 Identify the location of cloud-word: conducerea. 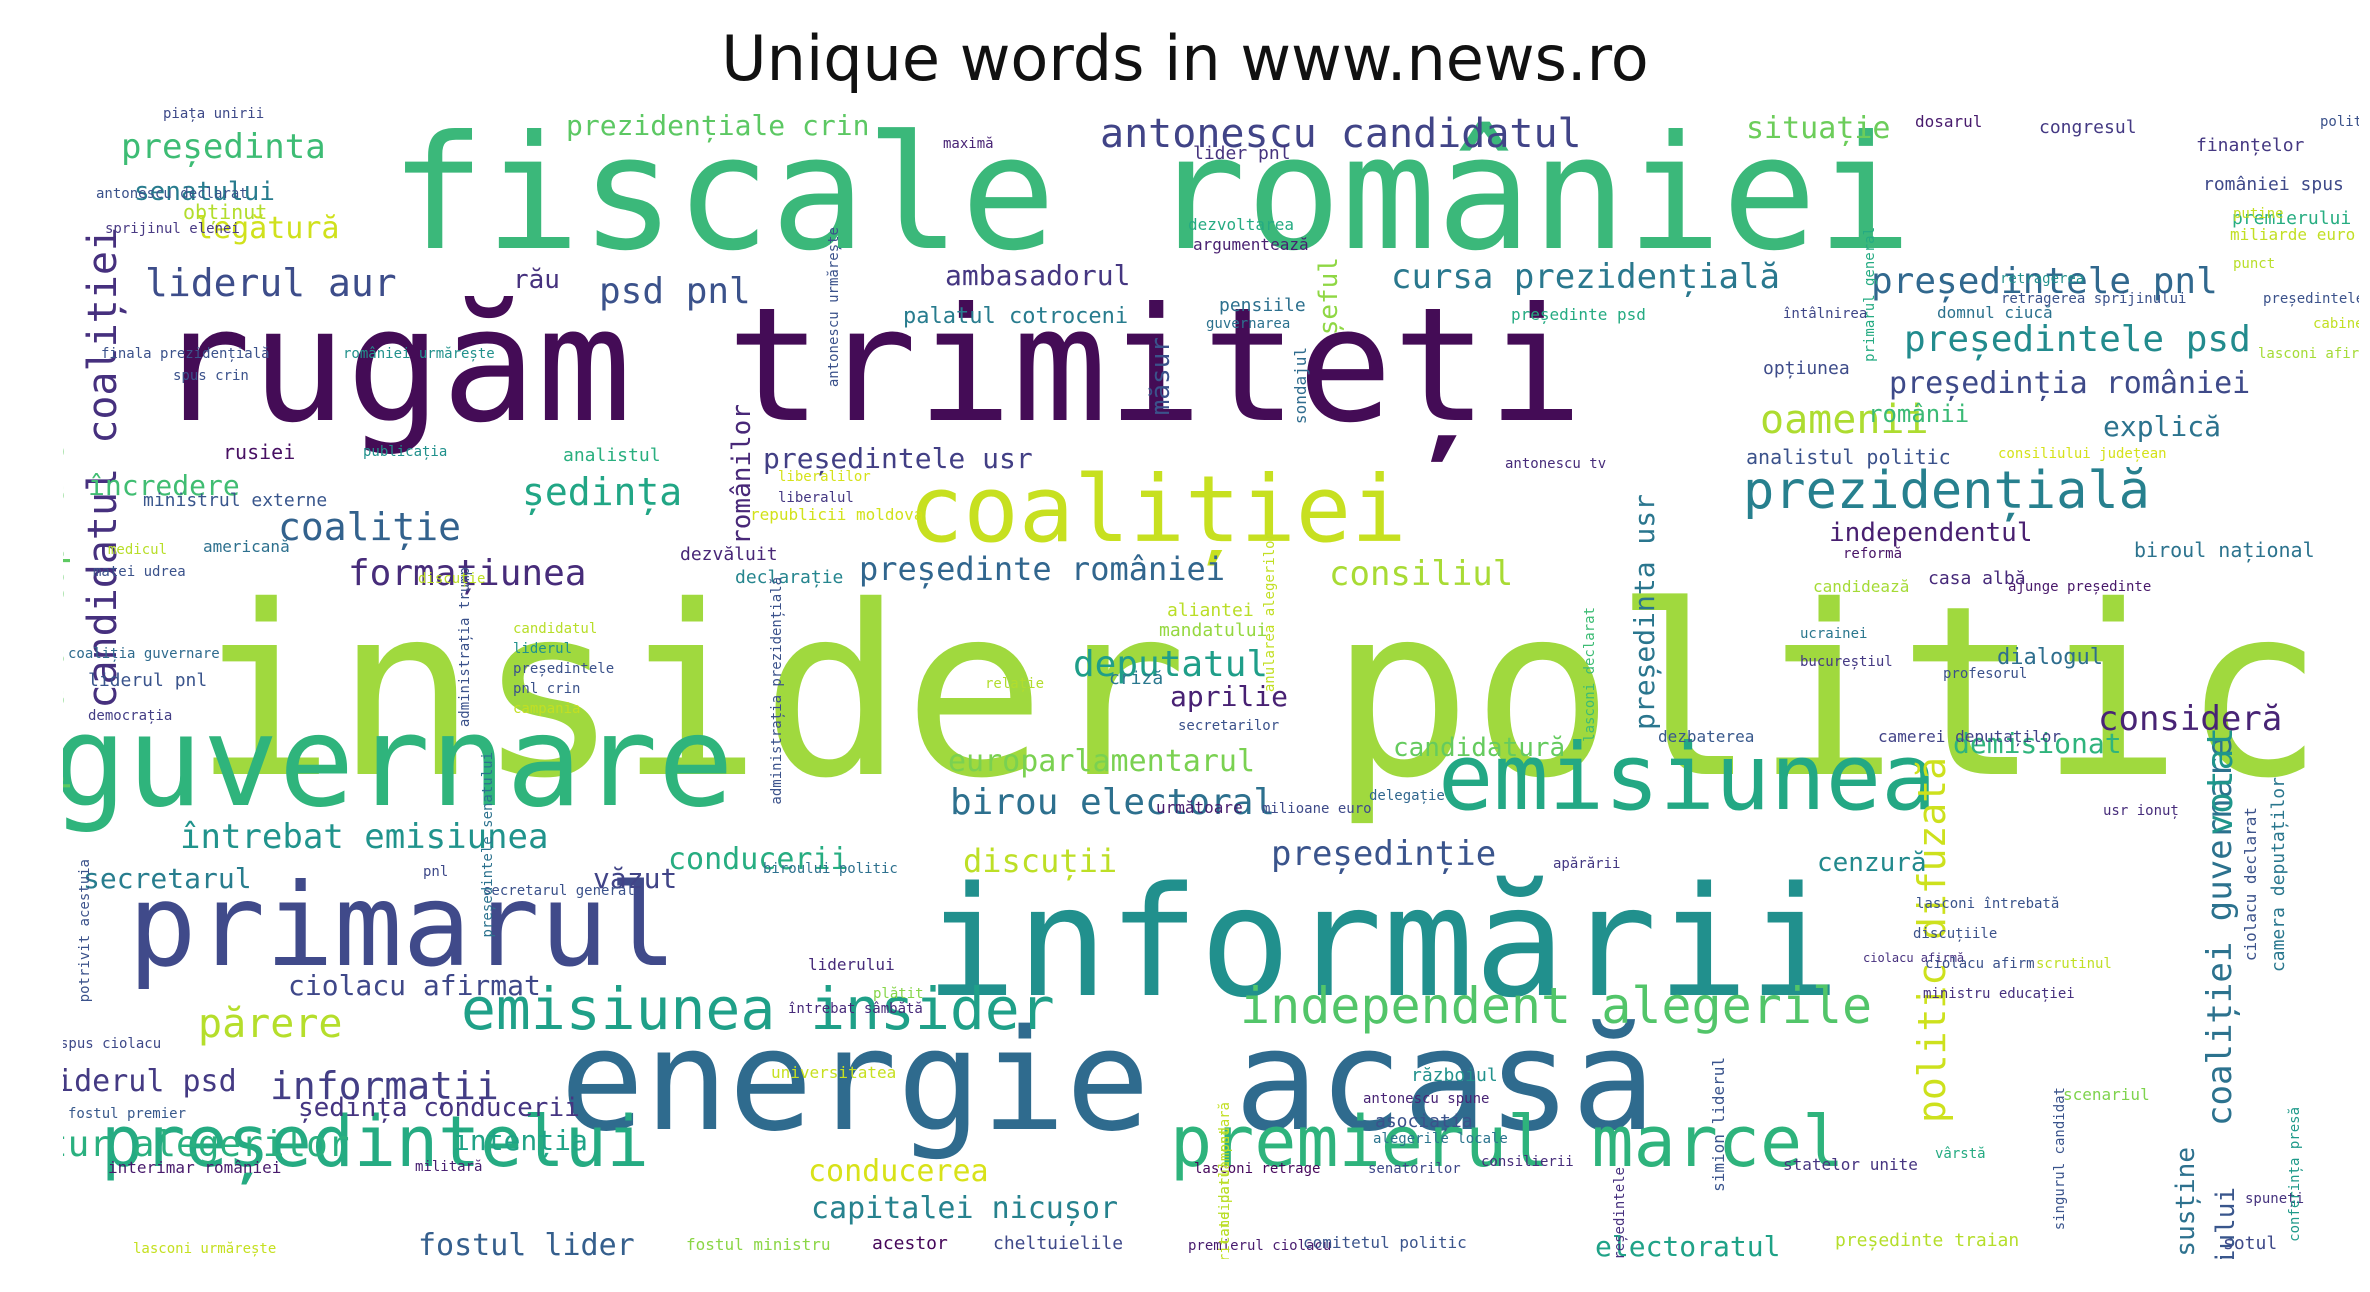
(898, 1171).